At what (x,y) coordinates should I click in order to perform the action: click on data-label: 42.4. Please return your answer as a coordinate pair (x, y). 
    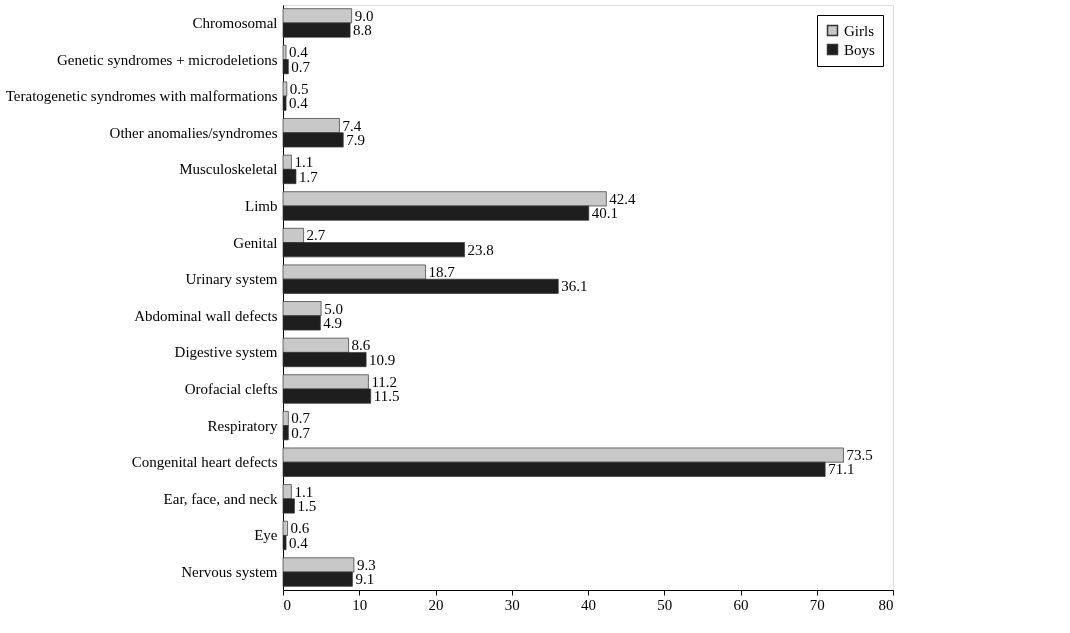
    Looking at the image, I should click on (623, 198).